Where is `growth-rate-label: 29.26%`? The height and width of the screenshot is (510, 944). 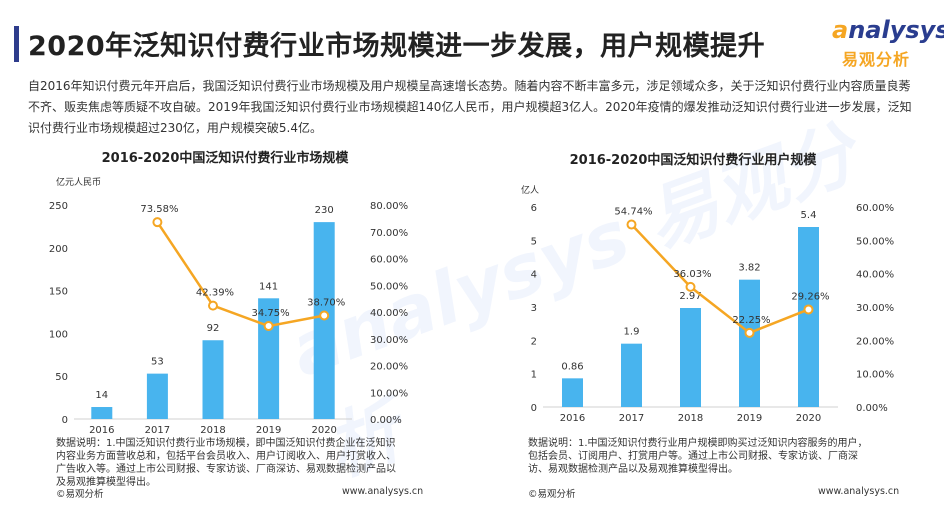
growth-rate-label: 29.26% is located at coordinates (810, 296).